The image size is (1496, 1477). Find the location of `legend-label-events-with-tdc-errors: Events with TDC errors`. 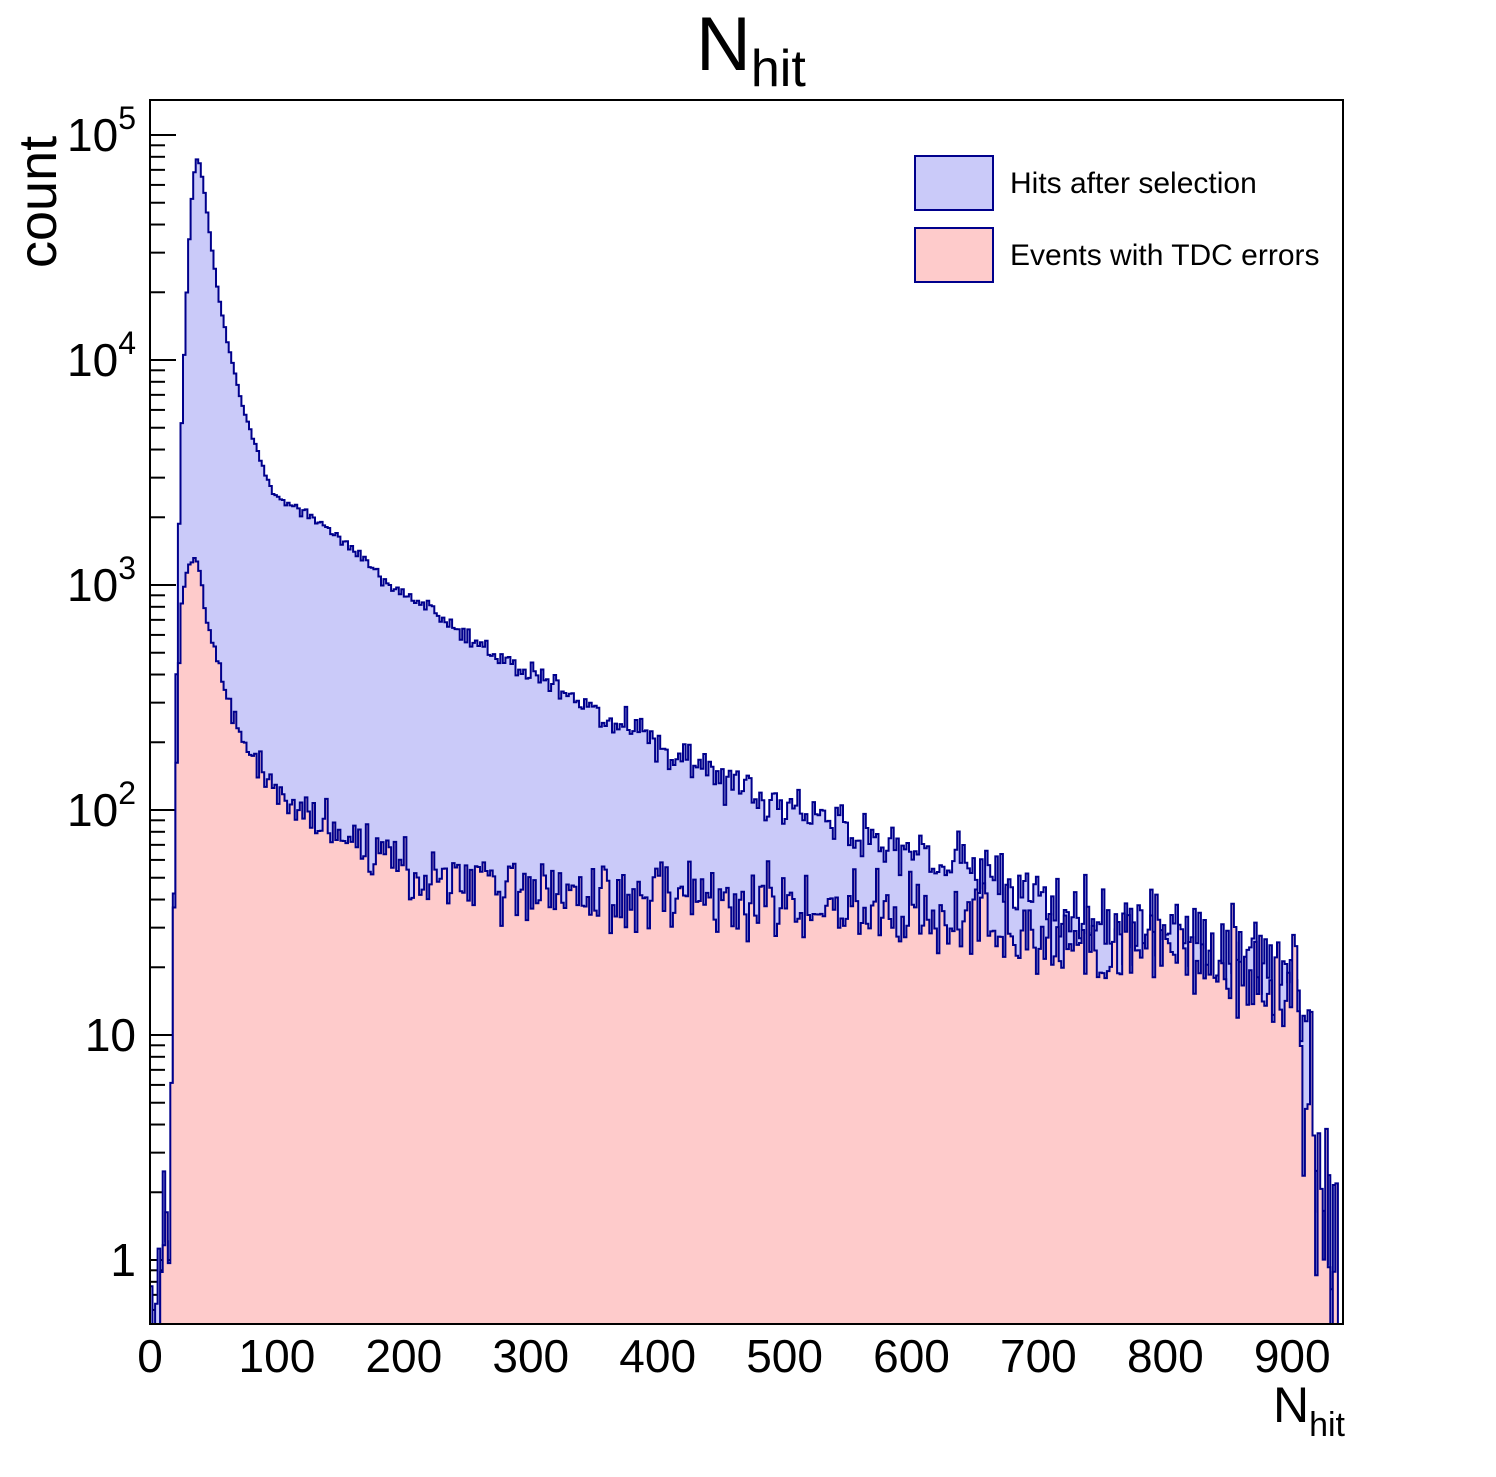

legend-label-events-with-tdc-errors: Events with TDC errors is located at coordinates (1165, 255).